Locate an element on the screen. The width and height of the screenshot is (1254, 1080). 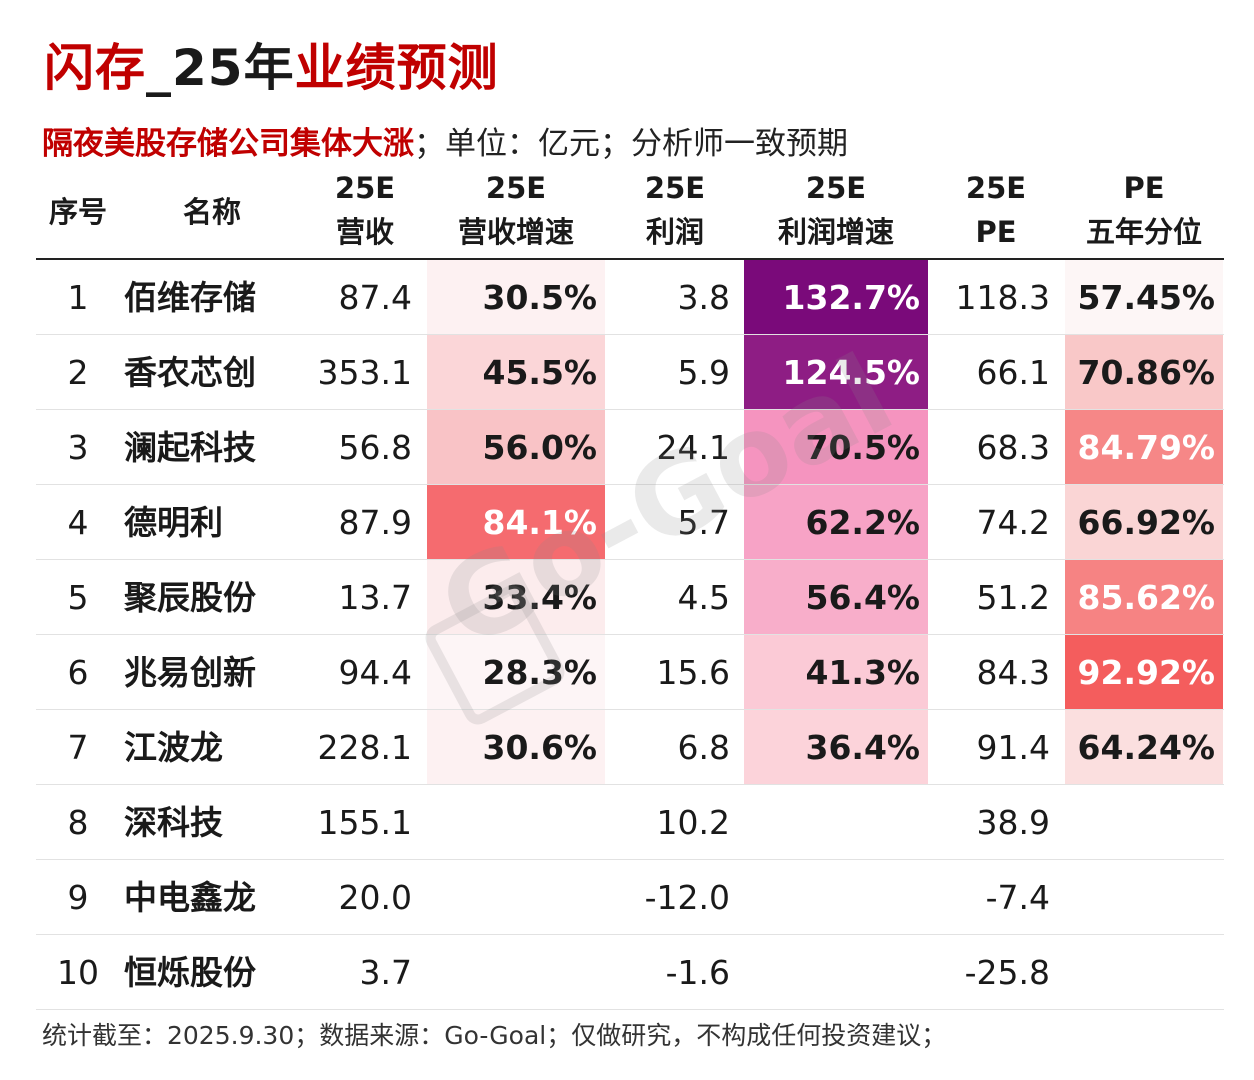
cell-name: 德明利 is located at coordinates (173, 522).